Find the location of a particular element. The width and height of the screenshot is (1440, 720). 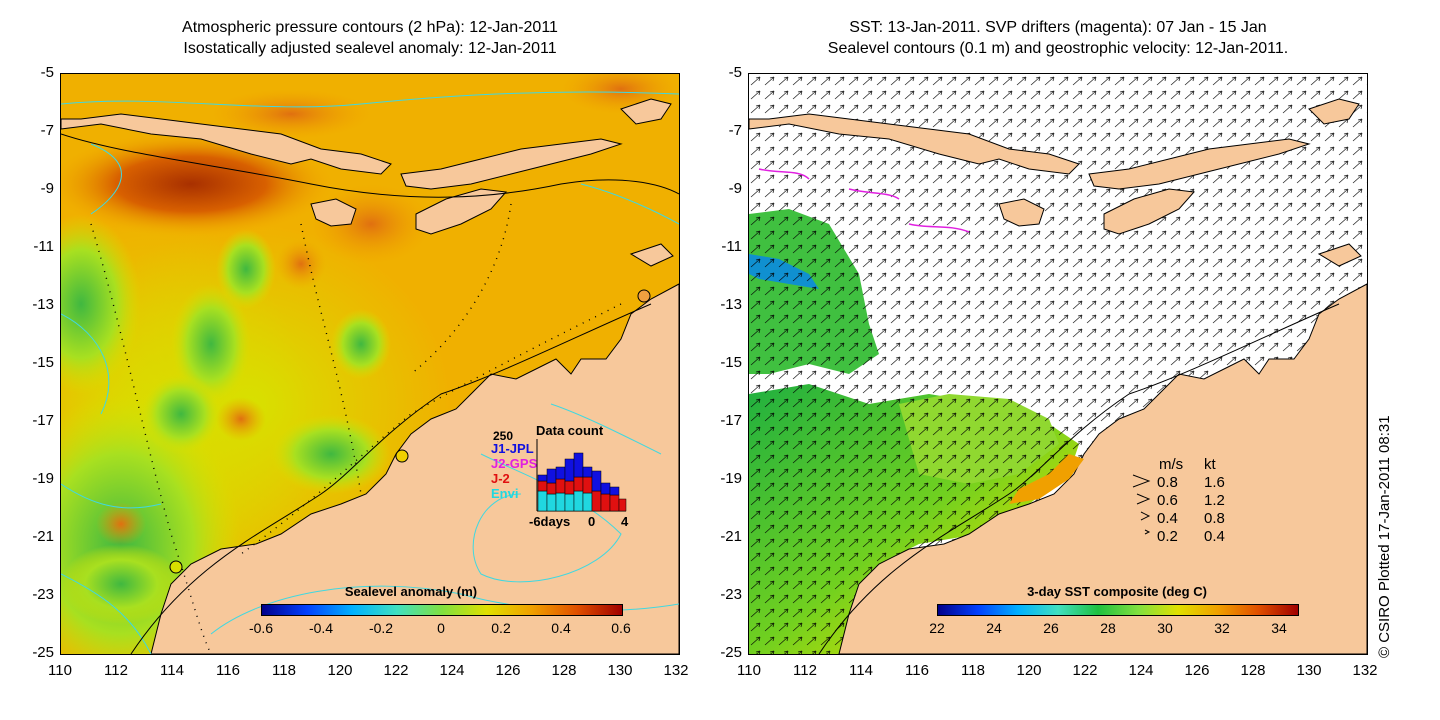

left-ytick-3: -11 is located at coordinates (43, 246).